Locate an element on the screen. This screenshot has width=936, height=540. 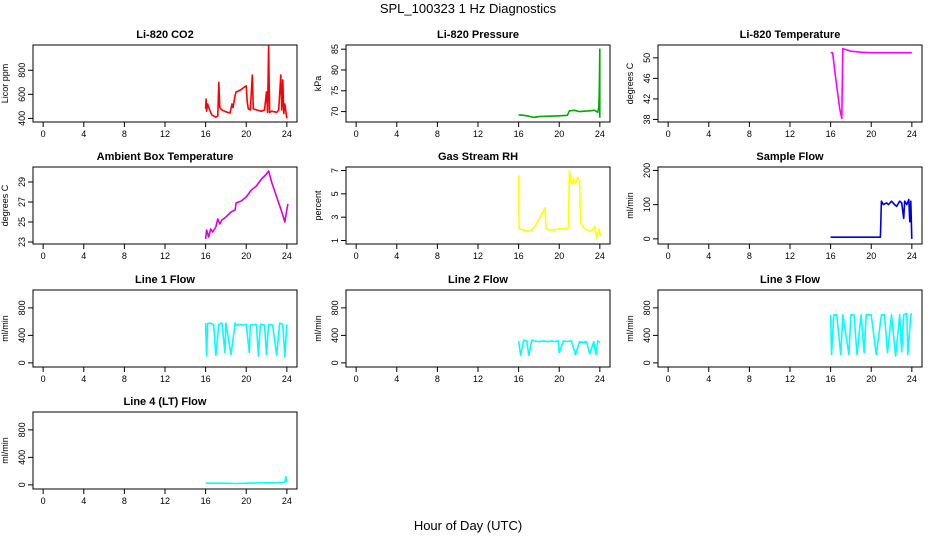
y-tick-label: 23 is located at coordinates (22, 242).